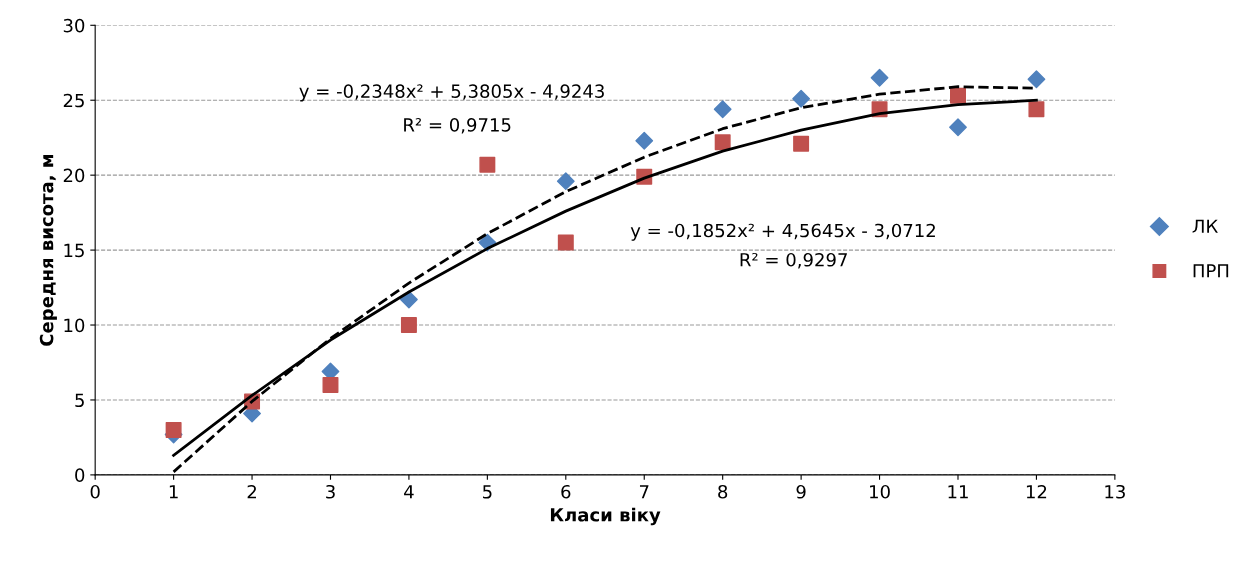  Describe the element at coordinates (487, 492) in the screenshot. I see `x-tick-label: 5` at that location.